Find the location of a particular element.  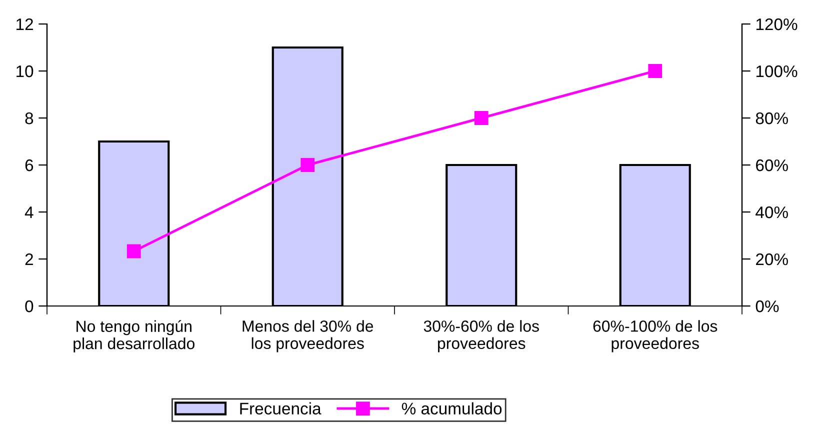

y2-tick-label: 100% is located at coordinates (777, 71).